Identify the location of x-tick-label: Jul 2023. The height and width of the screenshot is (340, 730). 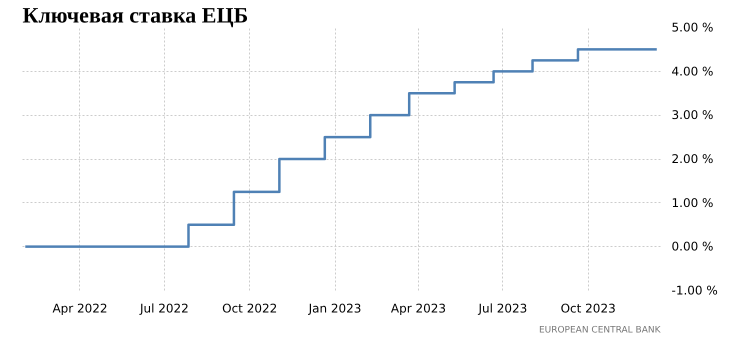
(502, 309).